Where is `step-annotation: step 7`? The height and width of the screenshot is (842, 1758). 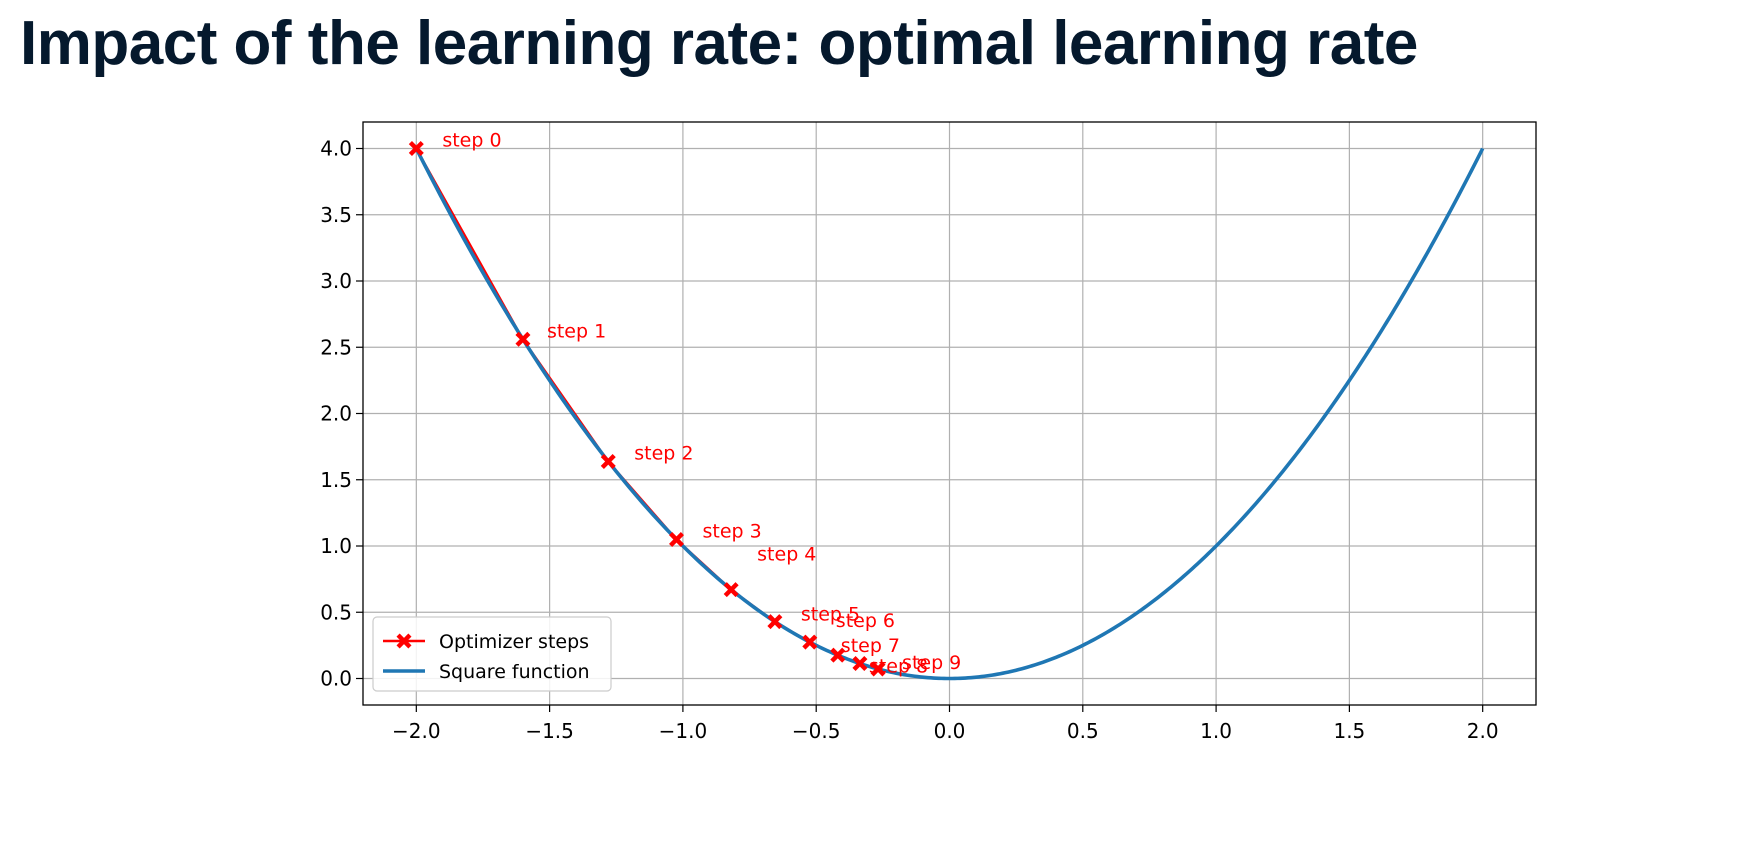
step-annotation: step 7 is located at coordinates (870, 646).